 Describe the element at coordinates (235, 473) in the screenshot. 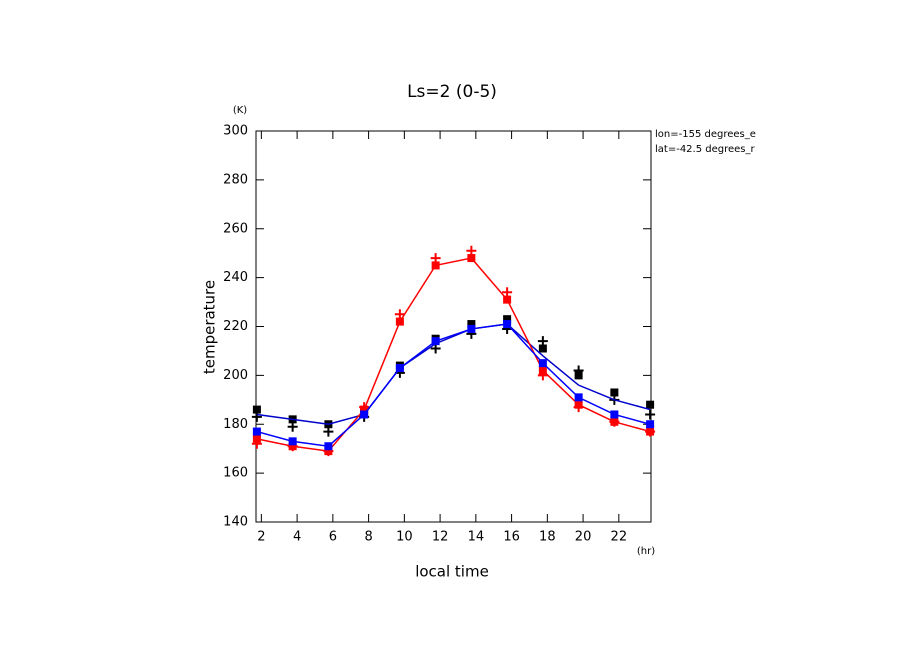

I see `y-tick-label: 160` at that location.